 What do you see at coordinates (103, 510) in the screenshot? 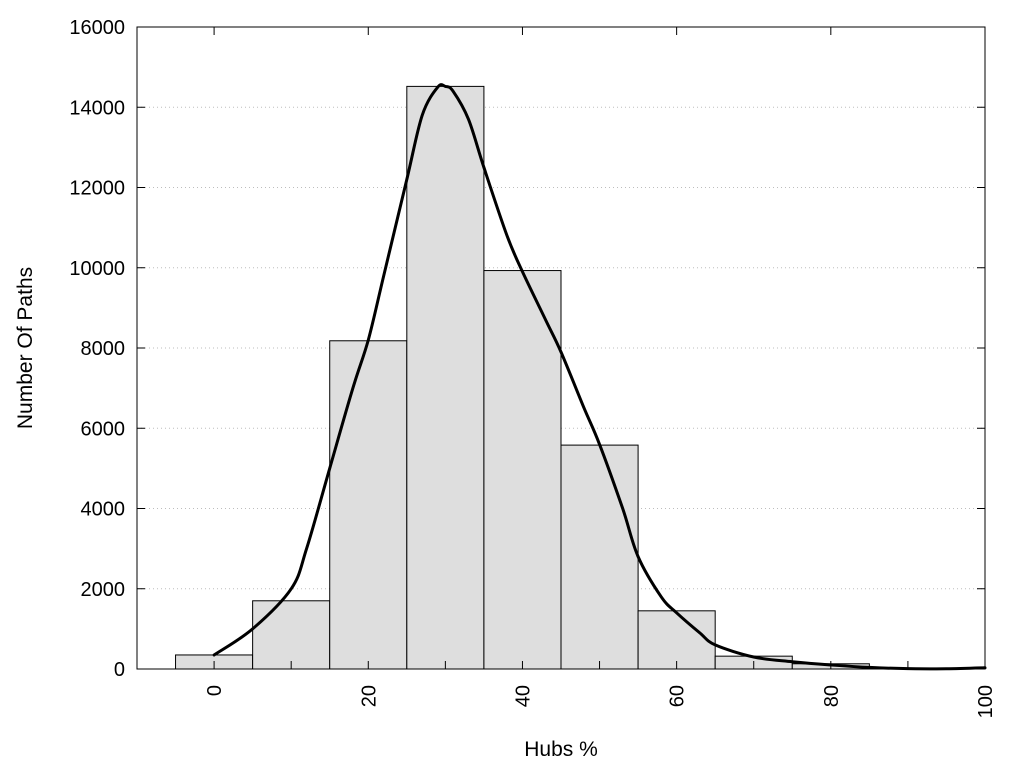
I see `y-tick-label: 4000` at bounding box center [103, 510].